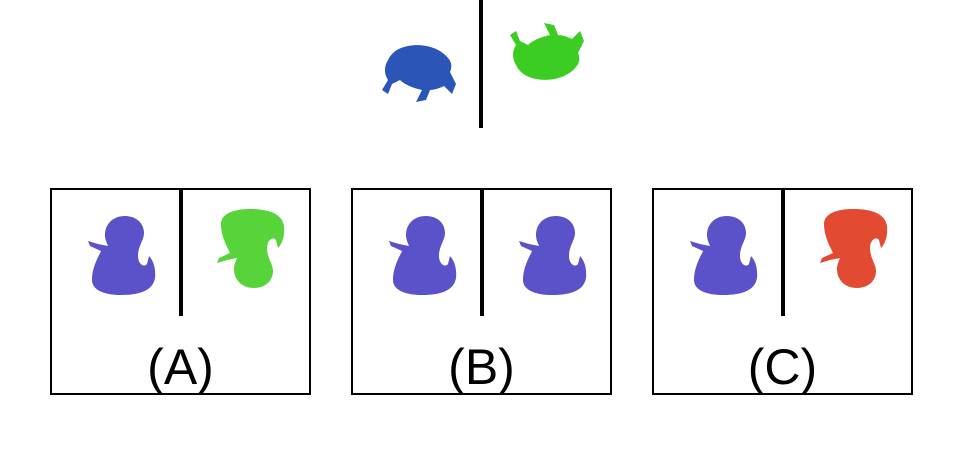  Describe the element at coordinates (483, 64) in the screenshot. I see `question-pair` at that location.